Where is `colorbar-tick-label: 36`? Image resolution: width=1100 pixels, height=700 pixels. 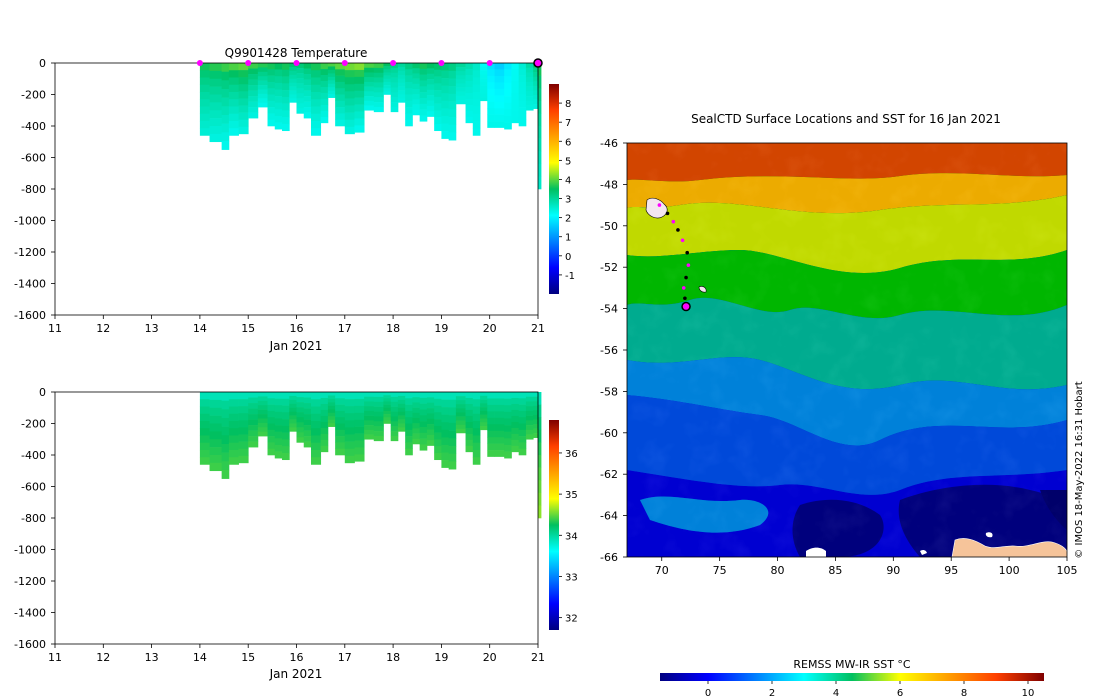 colorbar-tick-label: 36 is located at coordinates (571, 454).